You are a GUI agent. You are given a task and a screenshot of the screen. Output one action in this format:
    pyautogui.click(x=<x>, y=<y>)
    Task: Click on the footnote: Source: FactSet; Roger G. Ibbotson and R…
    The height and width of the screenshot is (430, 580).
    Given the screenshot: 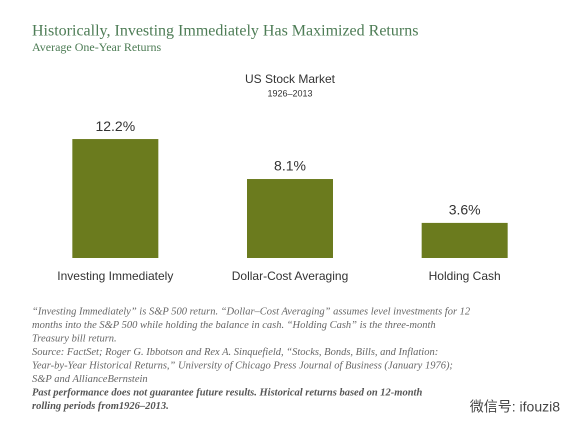 What is the action you would take?
    pyautogui.click(x=235, y=352)
    